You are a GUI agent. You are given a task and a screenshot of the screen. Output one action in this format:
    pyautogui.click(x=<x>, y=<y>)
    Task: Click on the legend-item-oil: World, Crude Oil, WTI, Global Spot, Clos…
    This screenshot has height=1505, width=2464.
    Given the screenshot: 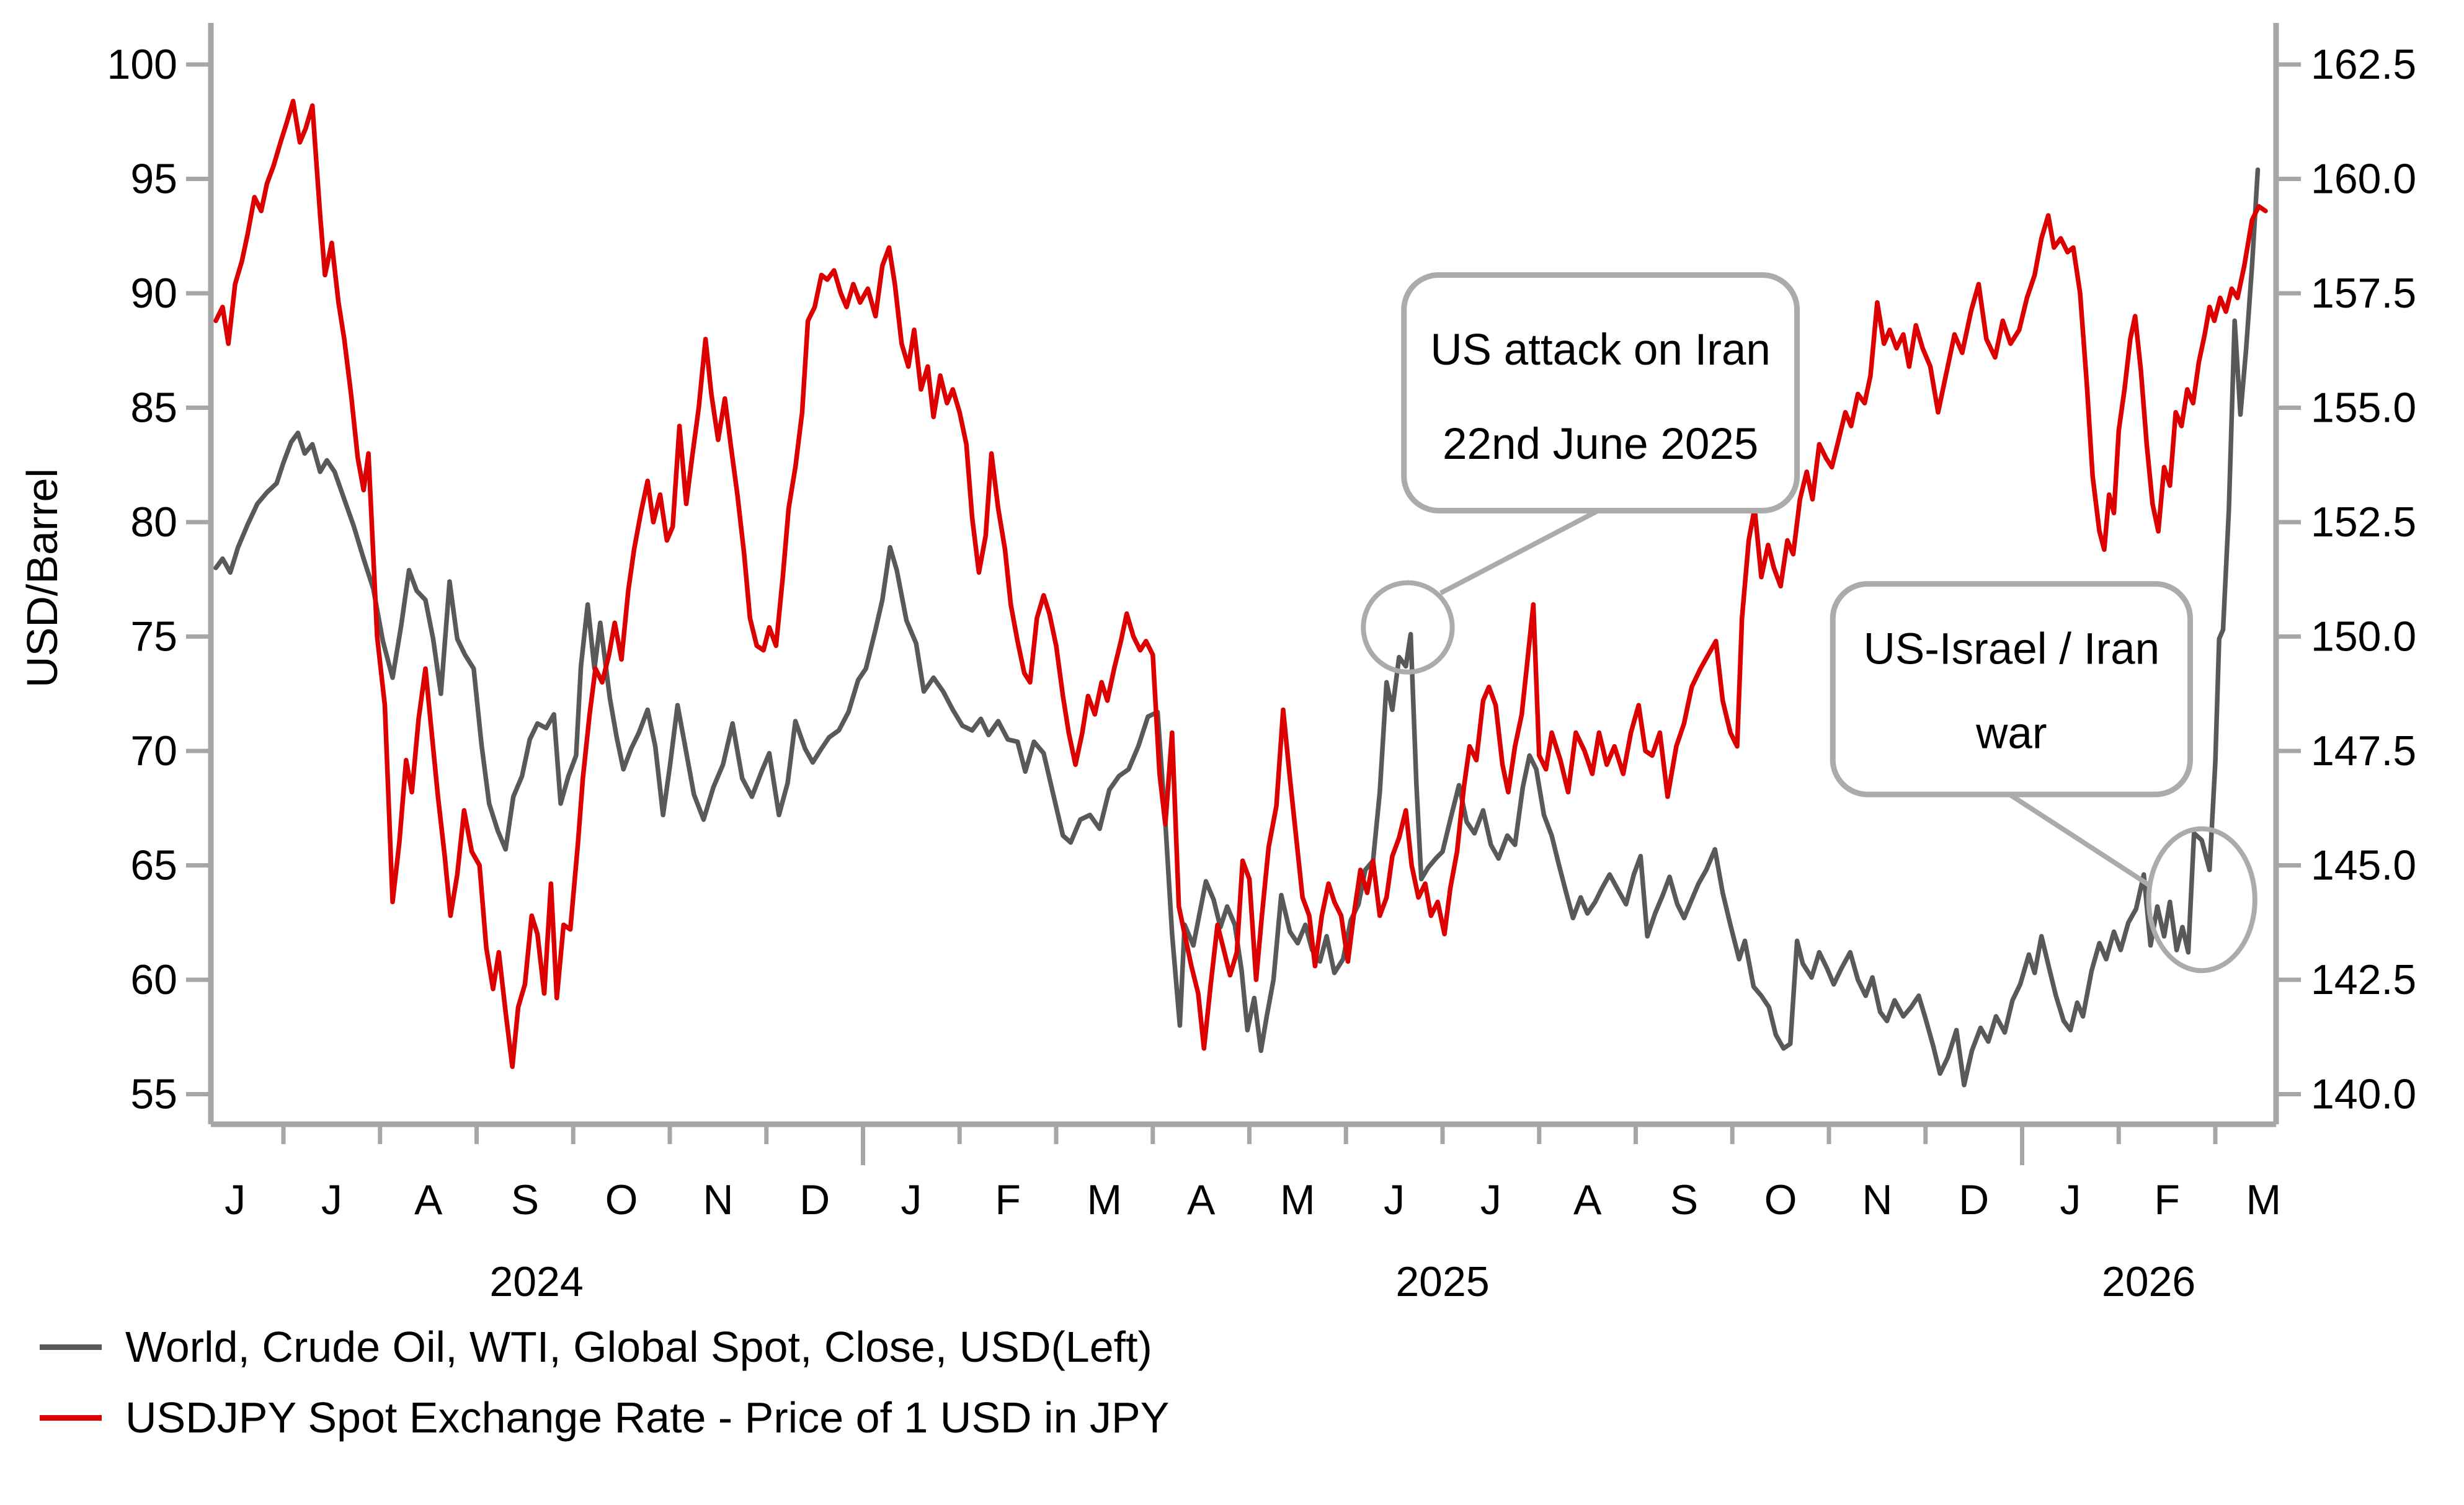 What is the action you would take?
    pyautogui.click(x=605, y=1347)
    